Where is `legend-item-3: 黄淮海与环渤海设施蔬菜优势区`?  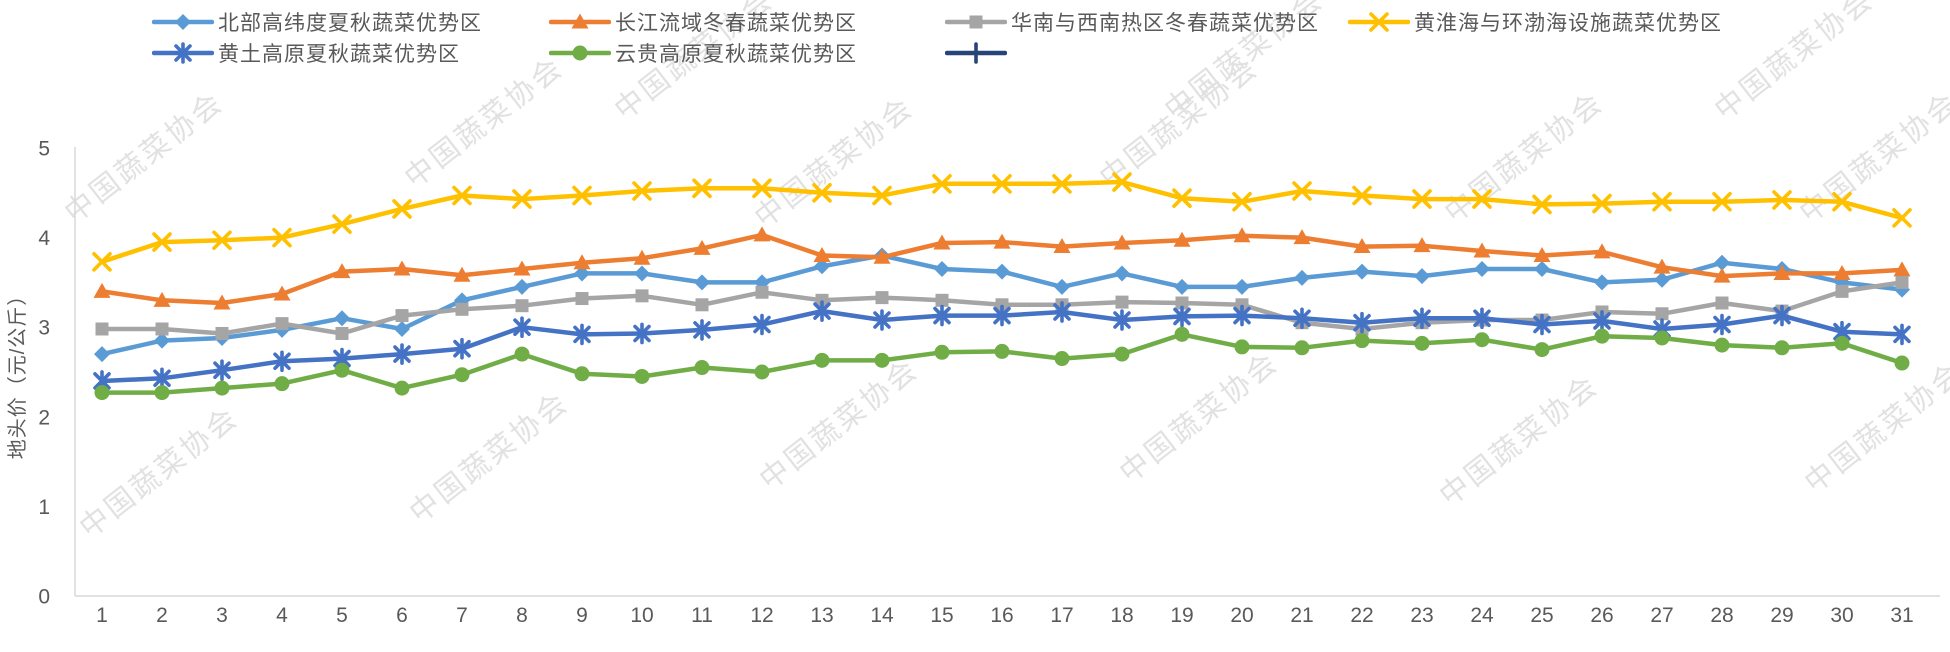 legend-item-3: 黄淮海与环渤海设施蔬菜优势区 is located at coordinates (1535, 22).